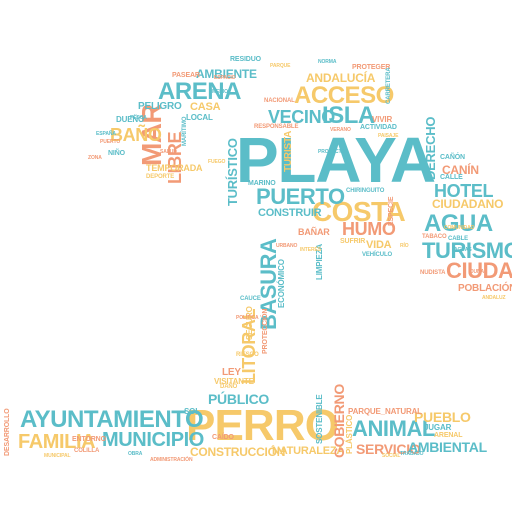  What do you see at coordinates (348, 115) in the screenshot?
I see `word: ISLA` at bounding box center [348, 115].